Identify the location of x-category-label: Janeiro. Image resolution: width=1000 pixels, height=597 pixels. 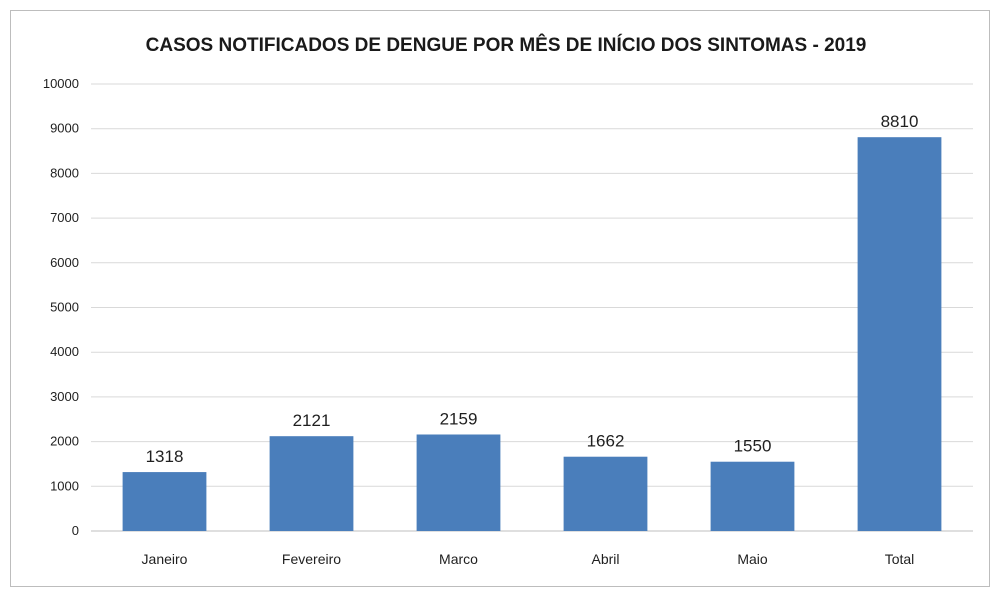
(165, 559).